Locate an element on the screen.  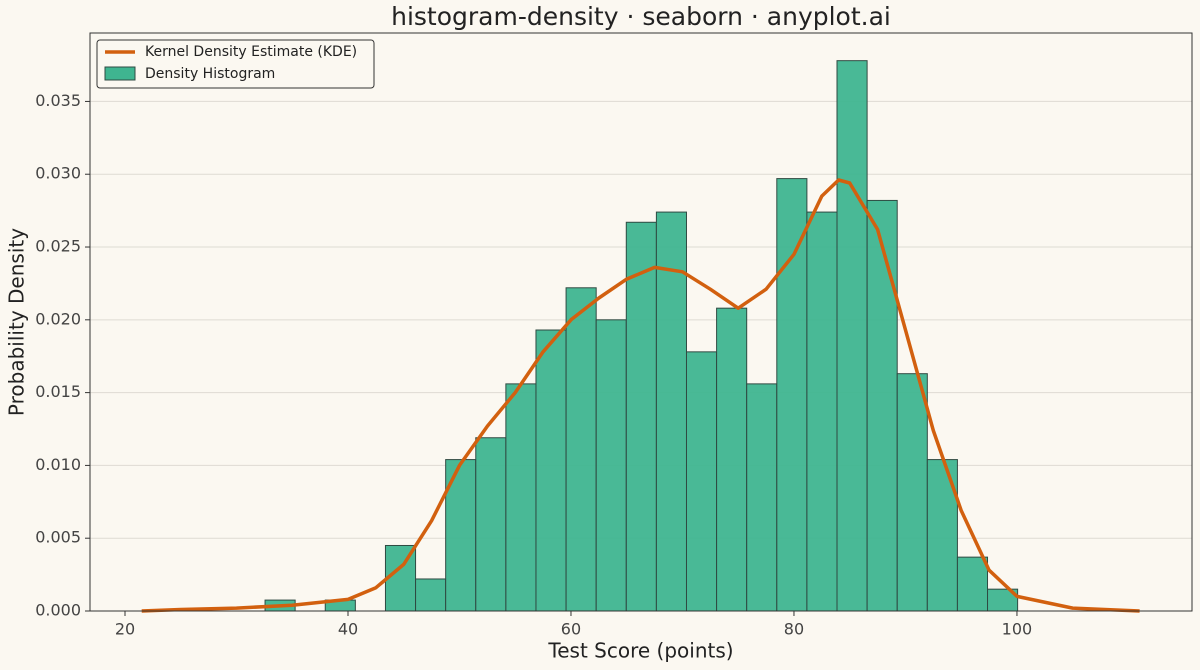
legend-box is located at coordinates (235, 64).